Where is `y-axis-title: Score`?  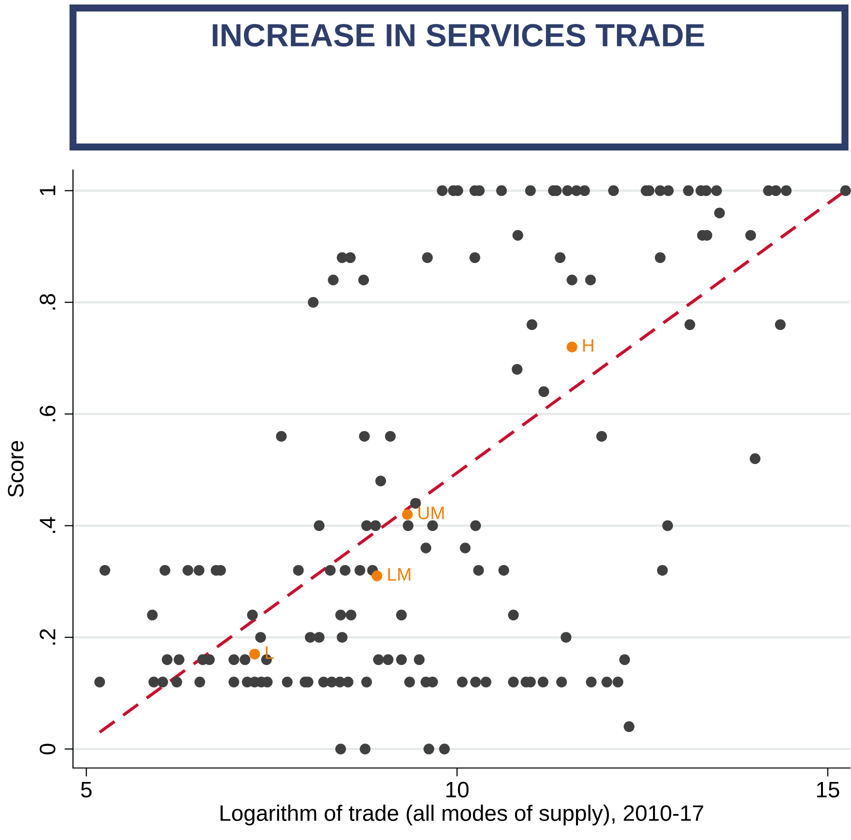
y-axis-title: Score is located at coordinates (16, 469).